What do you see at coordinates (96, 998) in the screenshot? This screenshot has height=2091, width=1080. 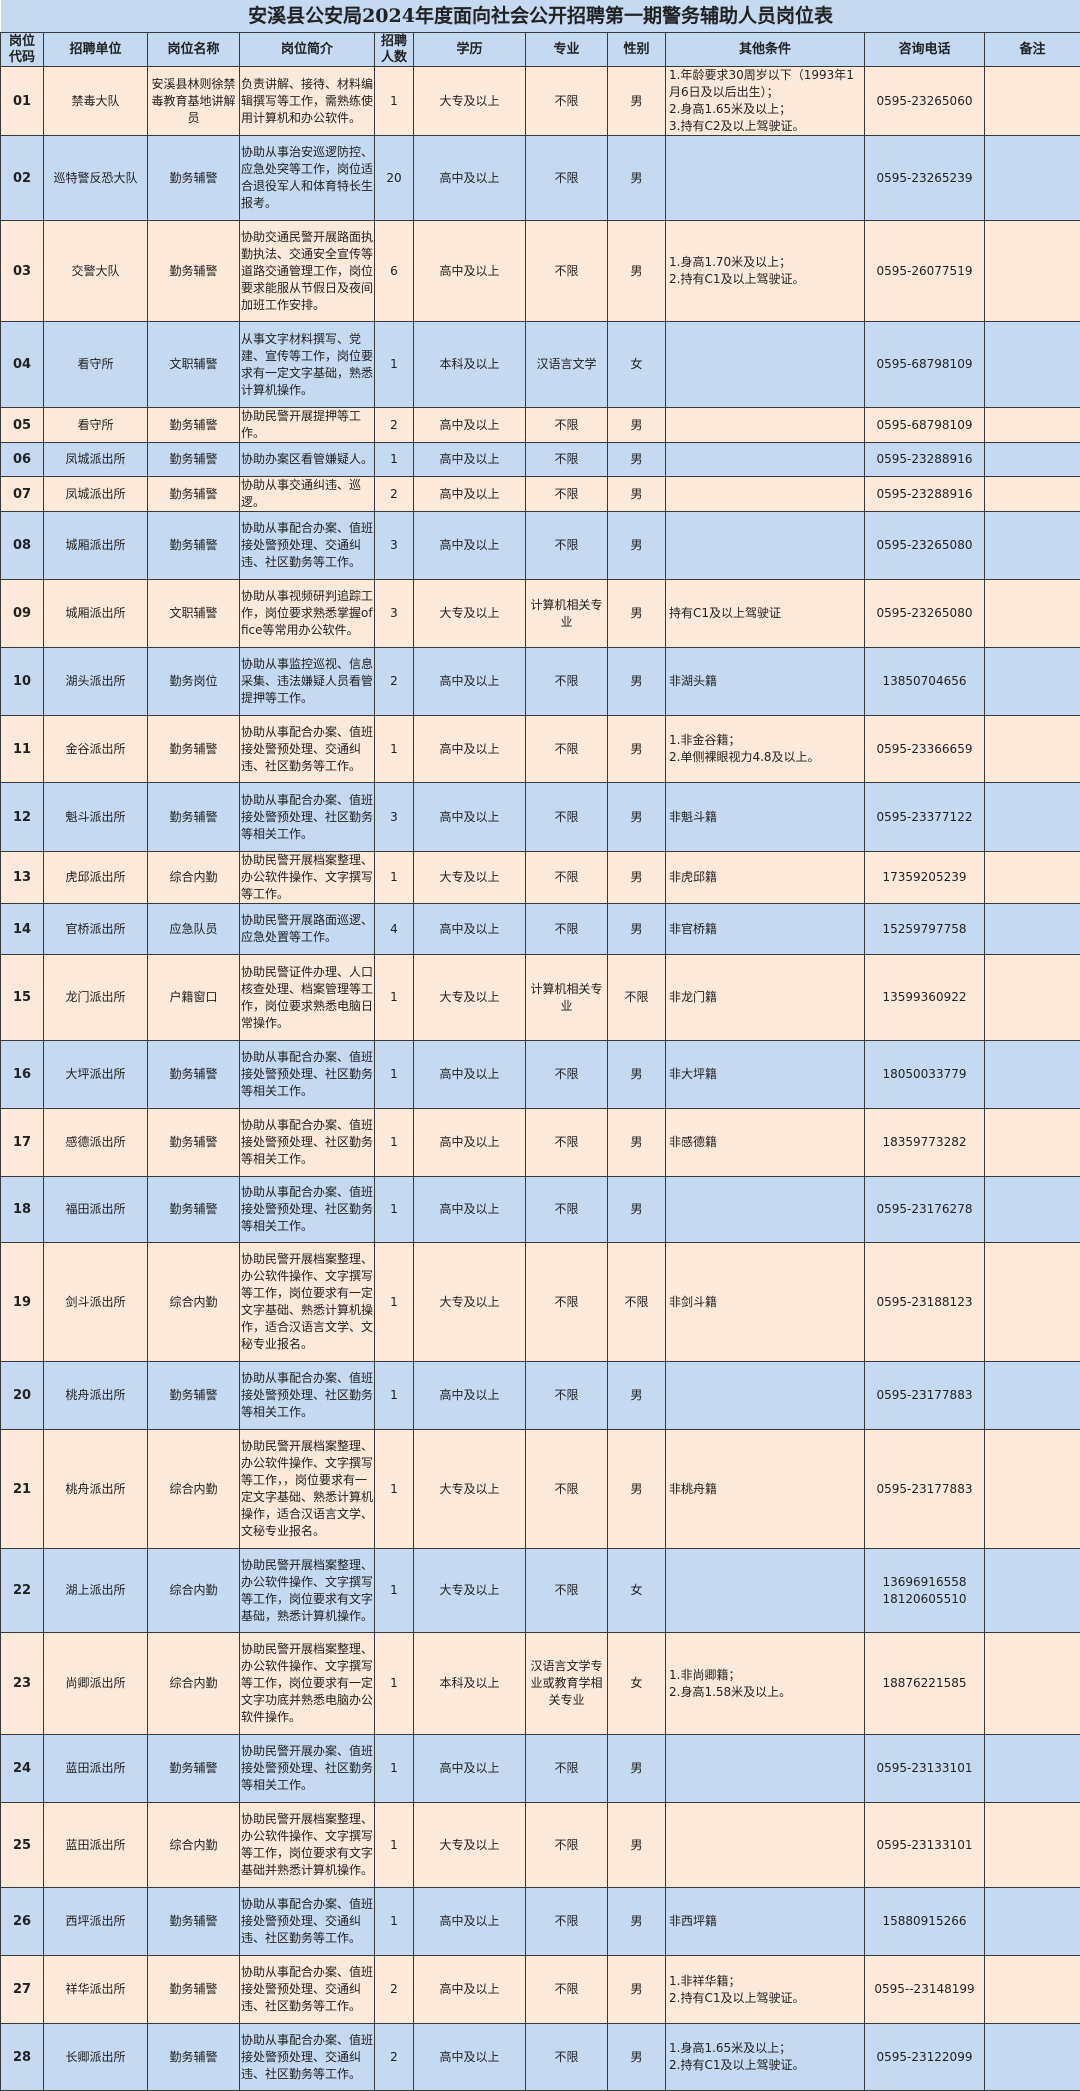 I see `cell-unit: 龙门派出所` at bounding box center [96, 998].